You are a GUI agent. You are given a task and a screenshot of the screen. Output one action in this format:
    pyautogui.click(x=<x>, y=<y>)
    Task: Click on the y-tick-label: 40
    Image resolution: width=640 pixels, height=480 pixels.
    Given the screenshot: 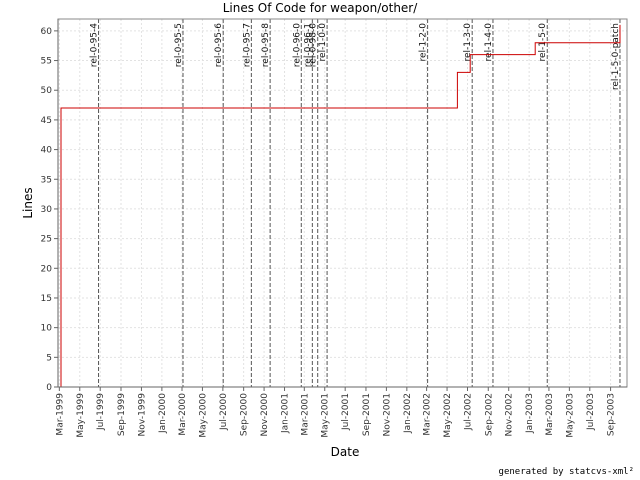 What is the action you would take?
    pyautogui.click(x=47, y=151)
    